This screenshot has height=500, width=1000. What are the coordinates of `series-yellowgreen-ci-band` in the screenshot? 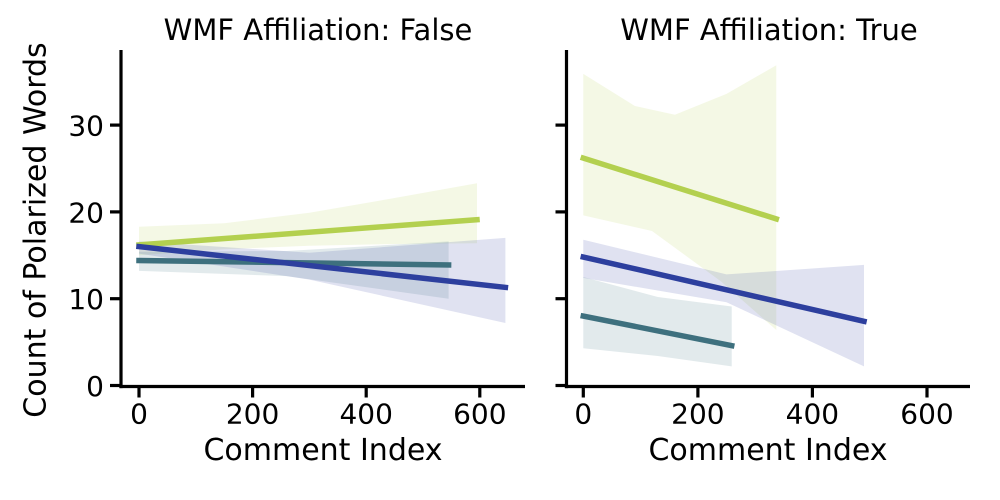 It's located at (680, 197).